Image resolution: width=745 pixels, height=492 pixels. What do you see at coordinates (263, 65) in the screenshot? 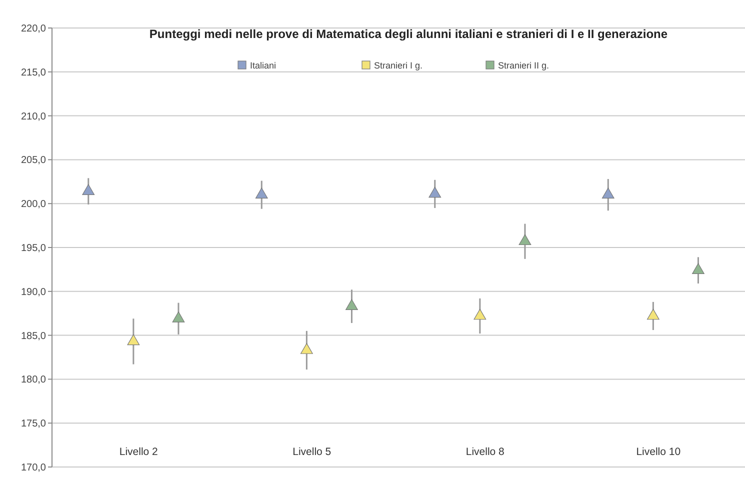
I see `legend-label: Italiani` at bounding box center [263, 65].